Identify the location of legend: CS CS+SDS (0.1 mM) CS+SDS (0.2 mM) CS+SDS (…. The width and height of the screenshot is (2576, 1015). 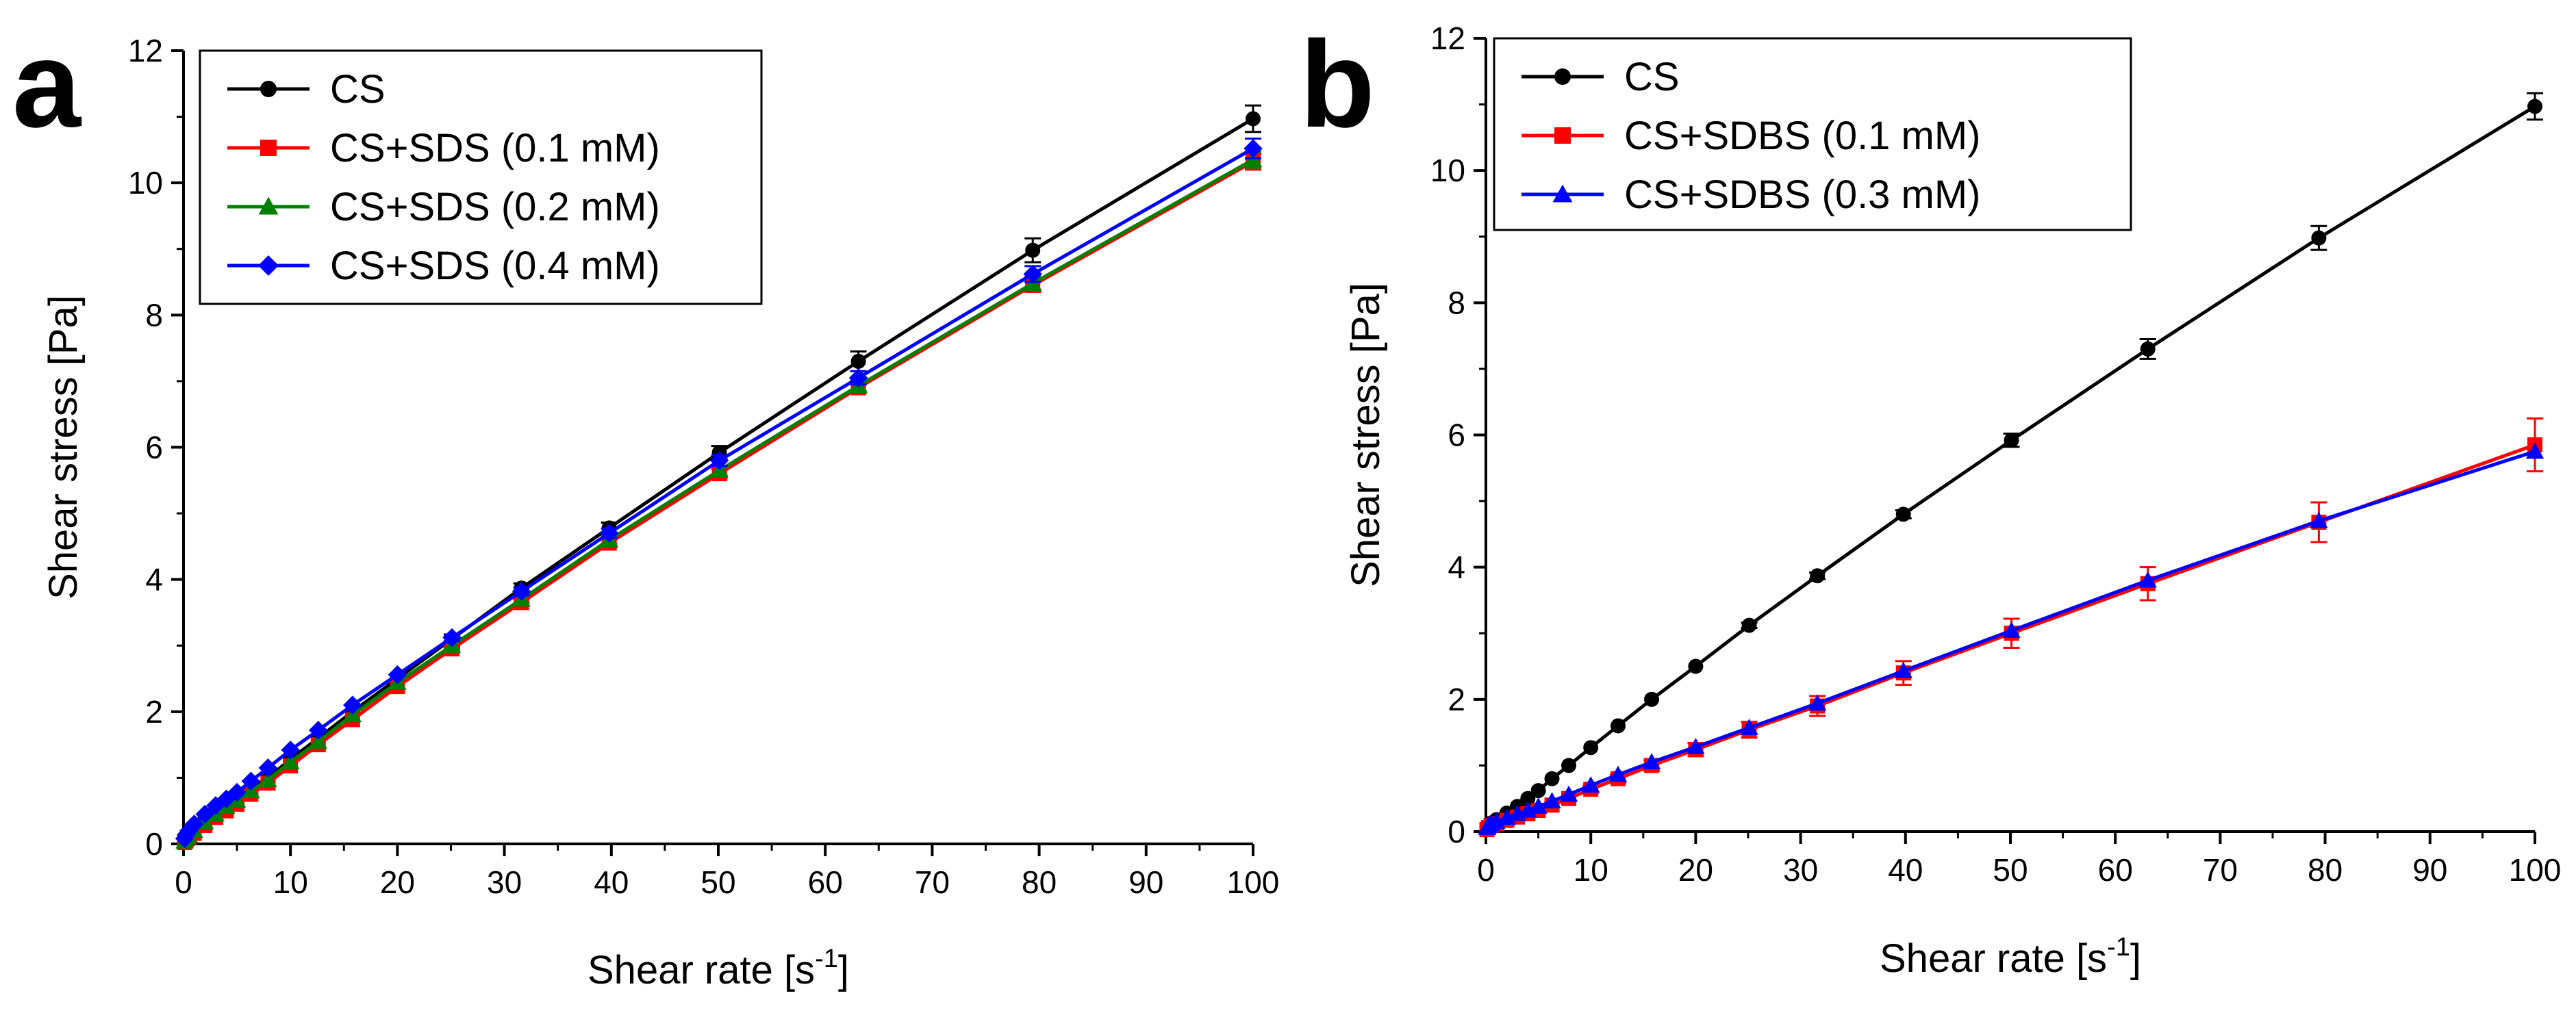
(481, 177).